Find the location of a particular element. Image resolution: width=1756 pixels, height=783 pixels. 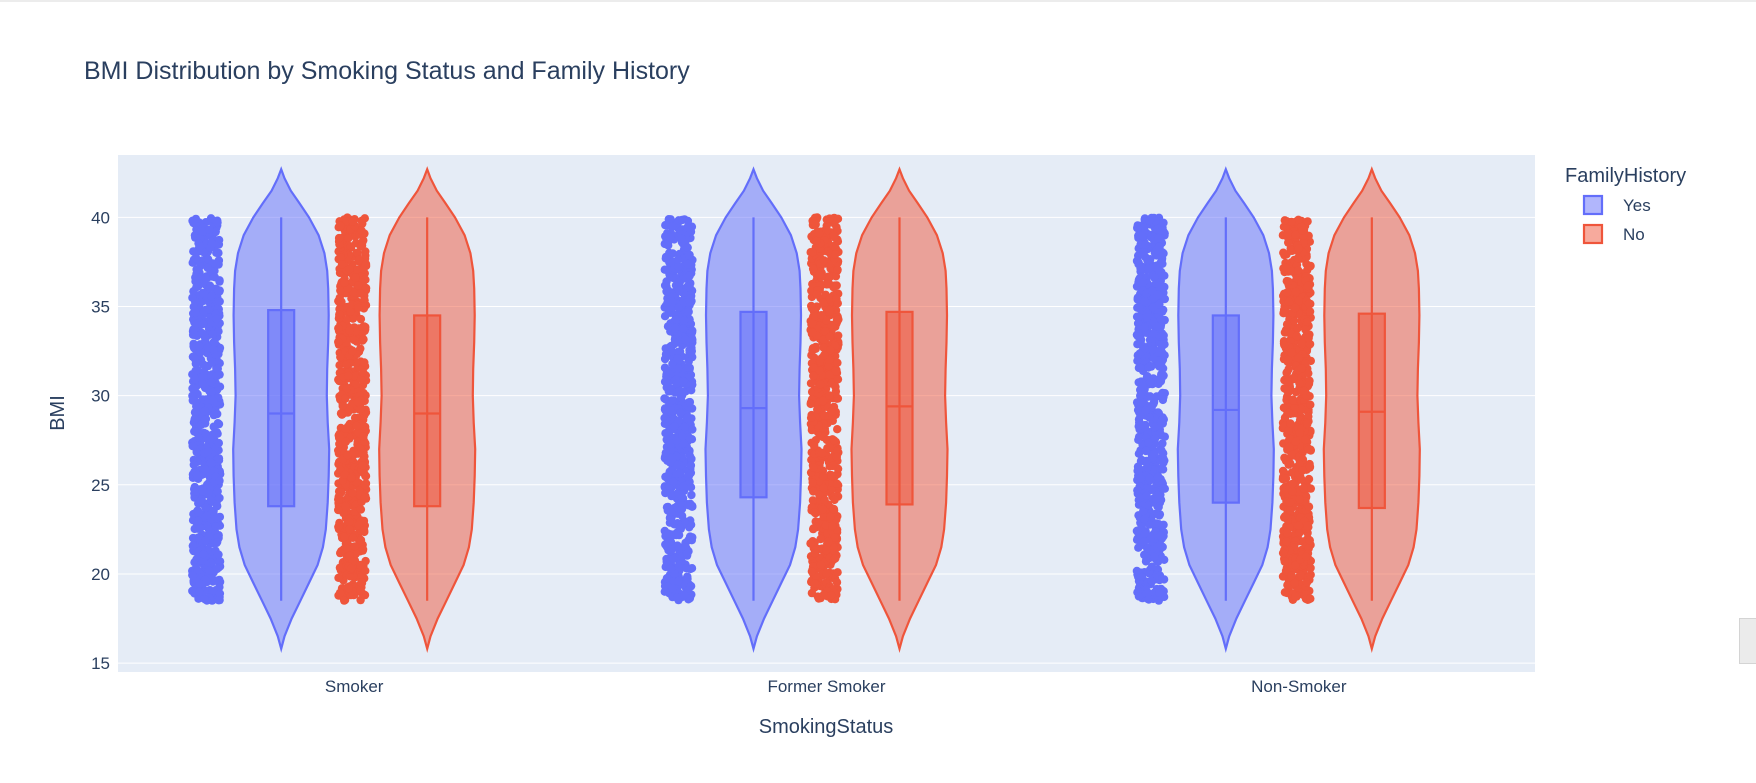

y-axis-label: BMI is located at coordinates (58, 413).